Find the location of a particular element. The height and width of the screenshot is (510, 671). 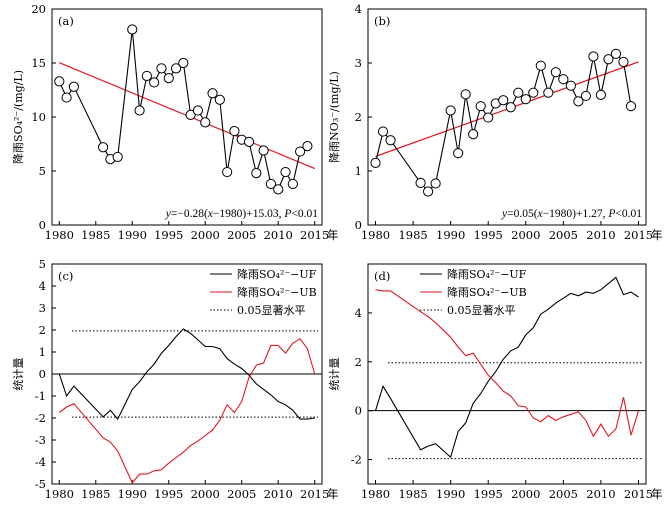

y-tick-label: -2 is located at coordinates (40, 418).